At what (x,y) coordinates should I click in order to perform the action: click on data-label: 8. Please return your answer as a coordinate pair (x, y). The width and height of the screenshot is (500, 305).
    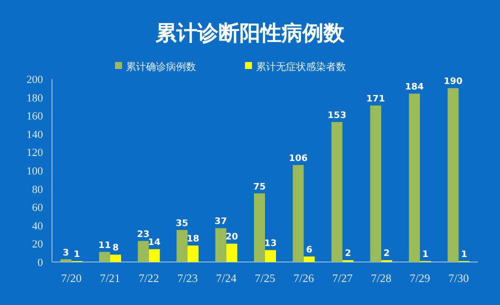
    Looking at the image, I should click on (115, 249).